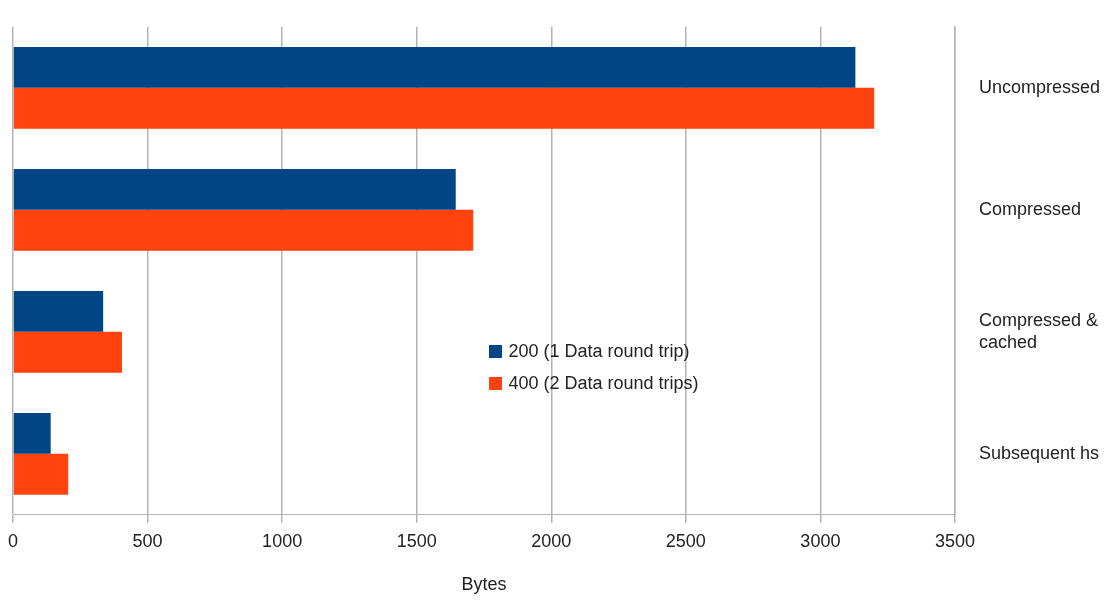 The width and height of the screenshot is (1120, 606). What do you see at coordinates (954, 540) in the screenshot?
I see `x-tick-label: 3500` at bounding box center [954, 540].